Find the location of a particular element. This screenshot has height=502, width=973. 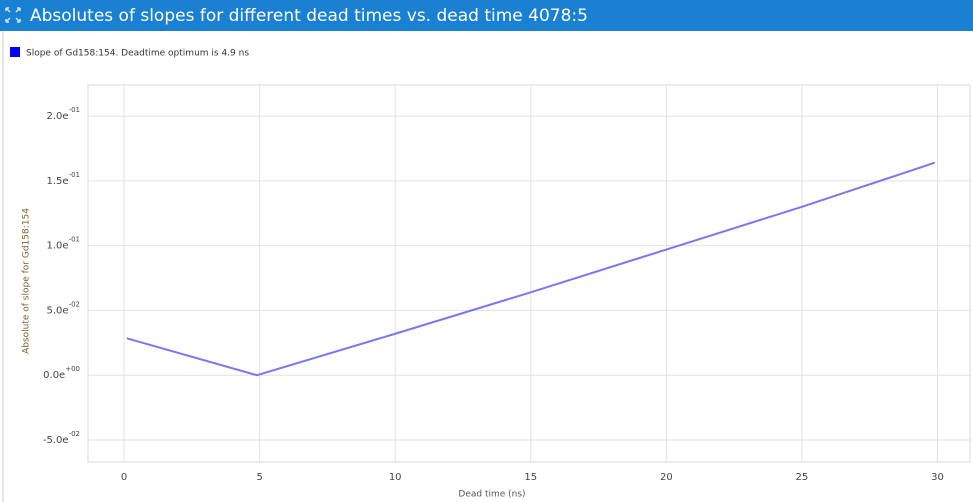

y-tick-label: 0.0e+00 is located at coordinates (61, 373).